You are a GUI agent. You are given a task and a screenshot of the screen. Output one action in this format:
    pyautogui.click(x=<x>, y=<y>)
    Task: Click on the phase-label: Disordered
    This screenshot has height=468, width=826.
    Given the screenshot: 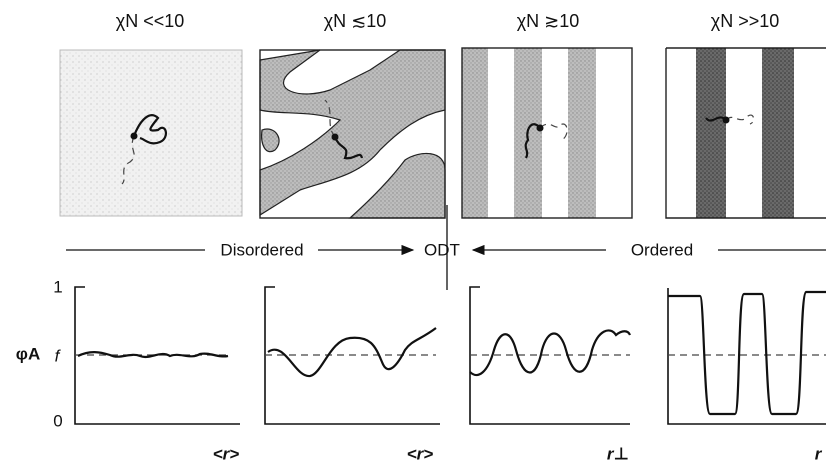 What is the action you would take?
    pyautogui.click(x=261, y=249)
    